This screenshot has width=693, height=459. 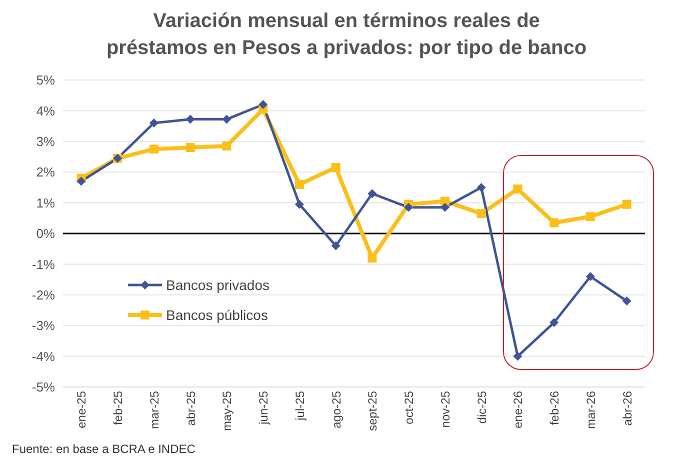 What do you see at coordinates (44, 264) in the screenshot?
I see `y-tick-label: -1%` at bounding box center [44, 264].